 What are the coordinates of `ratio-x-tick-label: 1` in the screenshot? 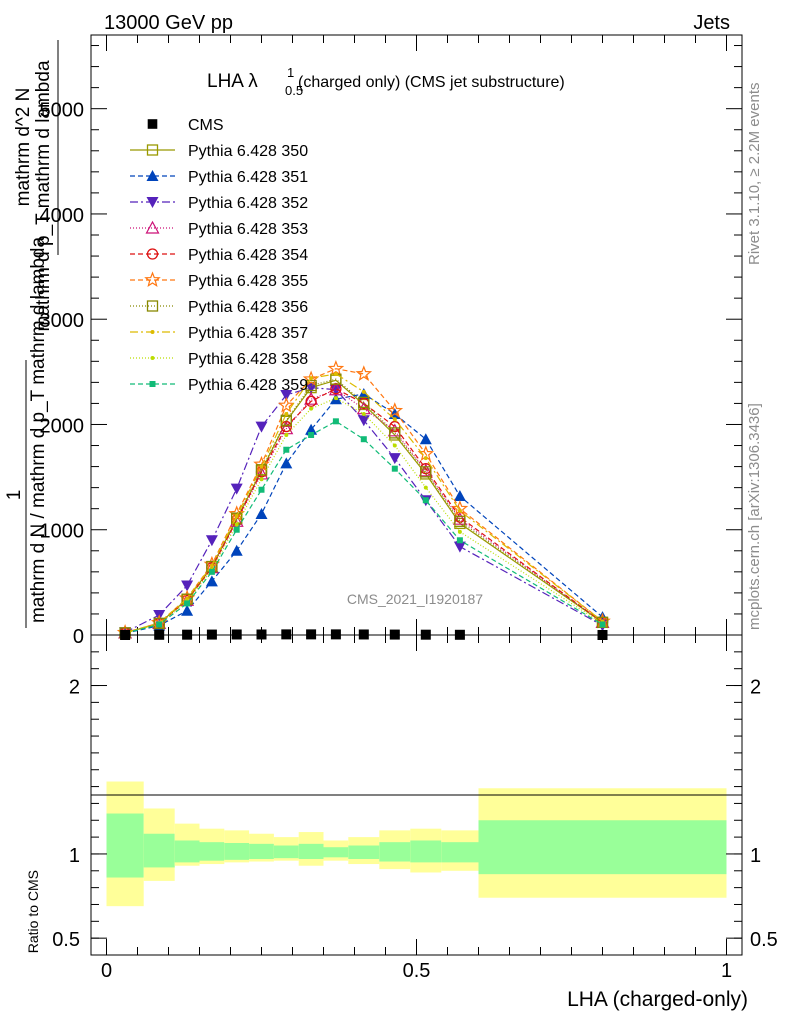 It's located at (726, 971).